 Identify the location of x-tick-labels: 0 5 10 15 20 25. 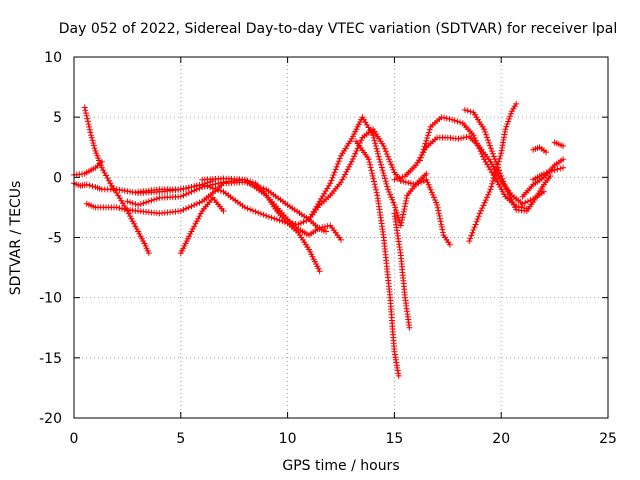
(343, 439).